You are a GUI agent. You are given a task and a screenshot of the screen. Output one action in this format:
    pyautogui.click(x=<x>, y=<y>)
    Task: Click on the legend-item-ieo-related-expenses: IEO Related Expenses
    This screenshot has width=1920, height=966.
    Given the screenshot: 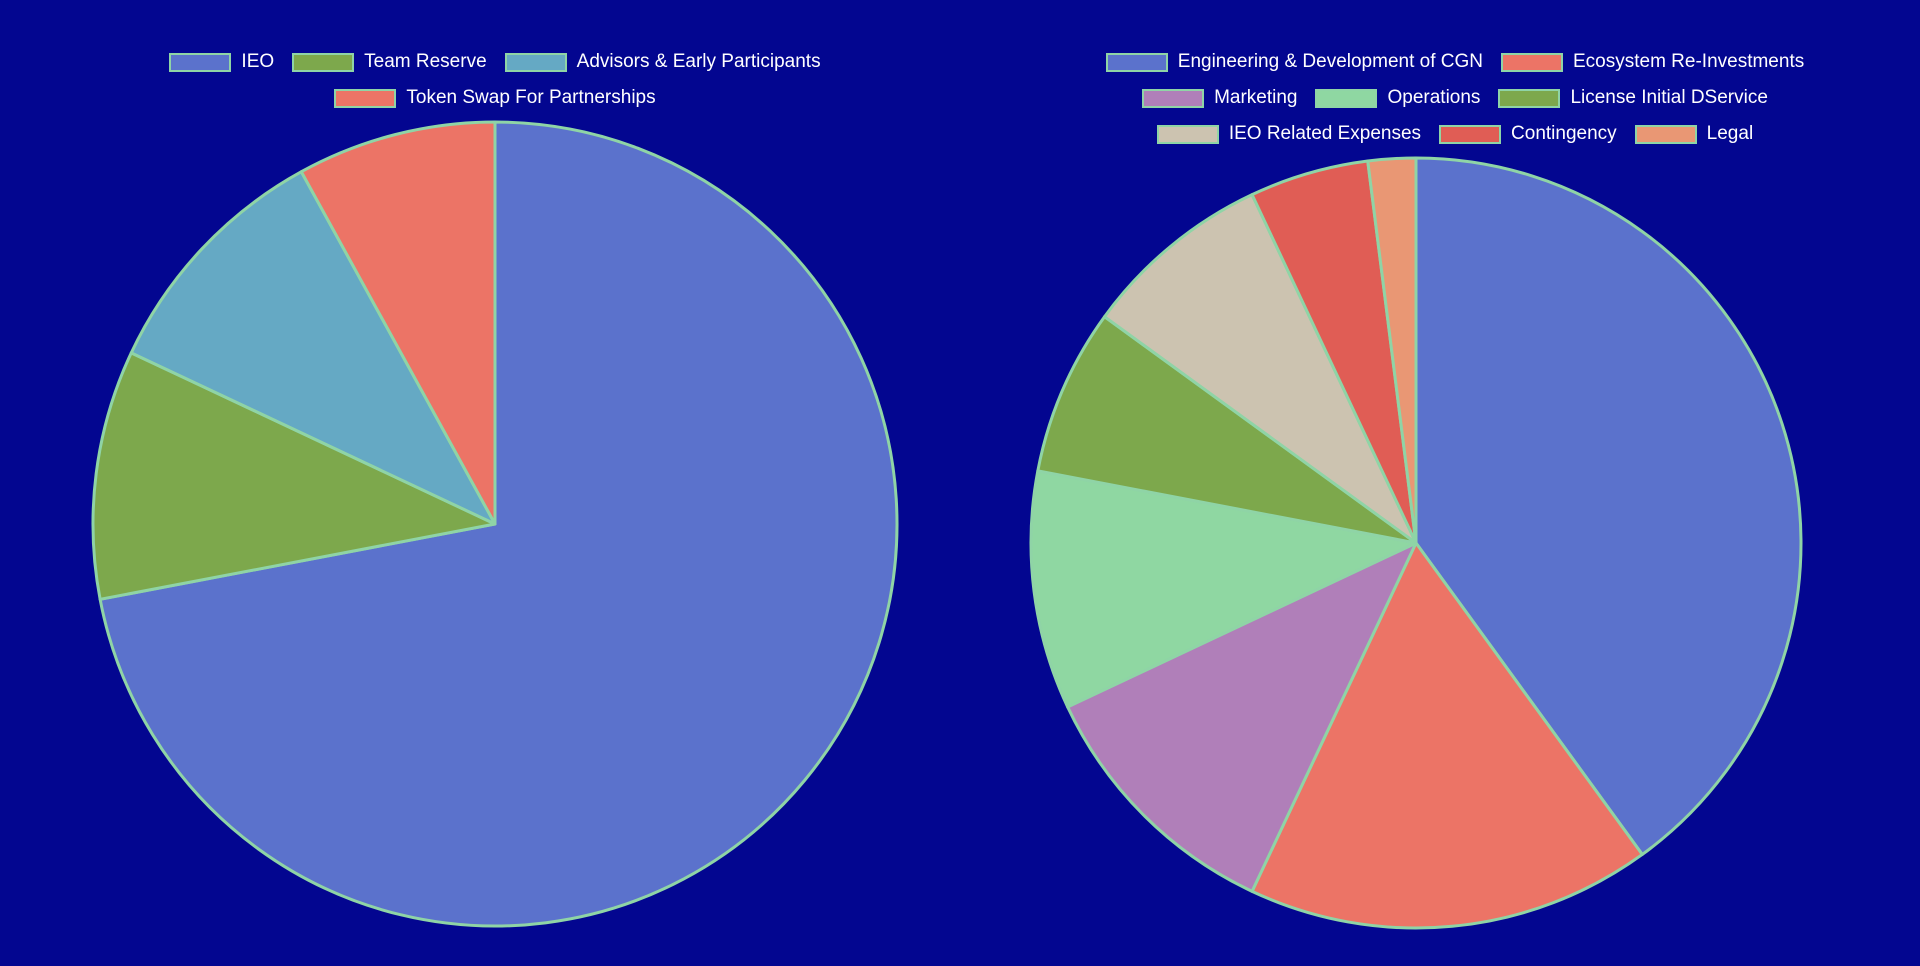 What is the action you would take?
    pyautogui.click(x=1289, y=134)
    